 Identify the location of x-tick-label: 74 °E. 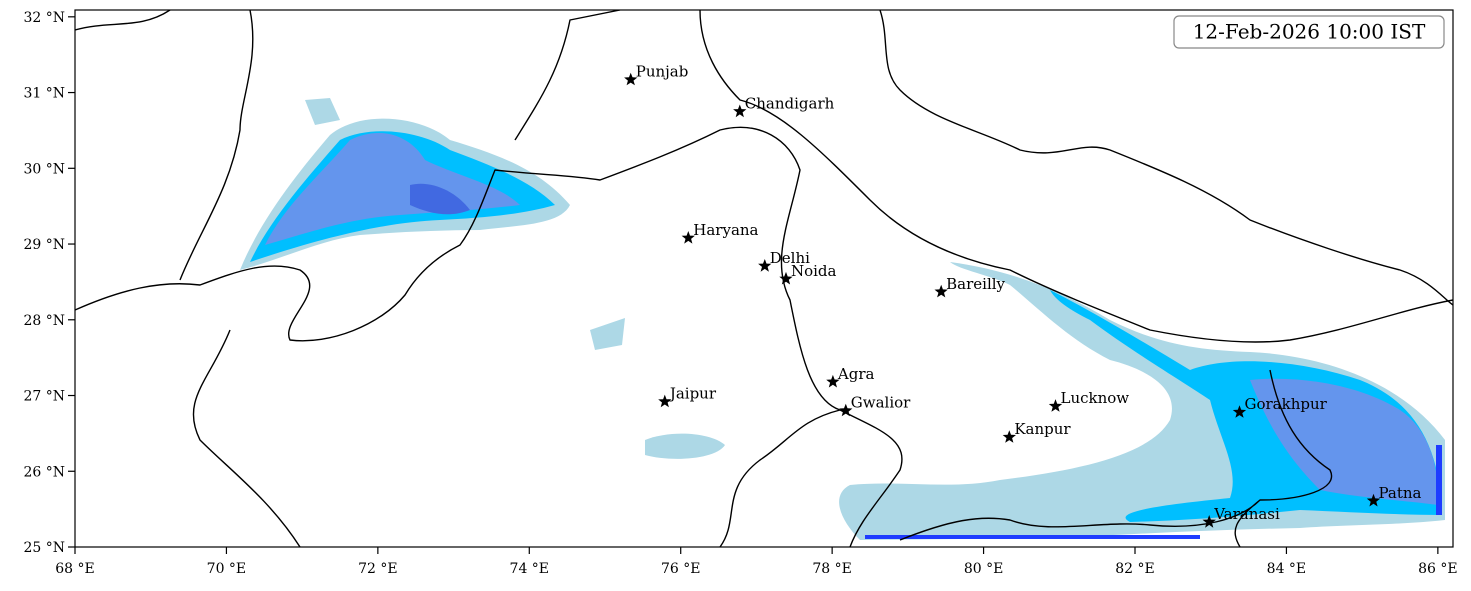
(529, 569).